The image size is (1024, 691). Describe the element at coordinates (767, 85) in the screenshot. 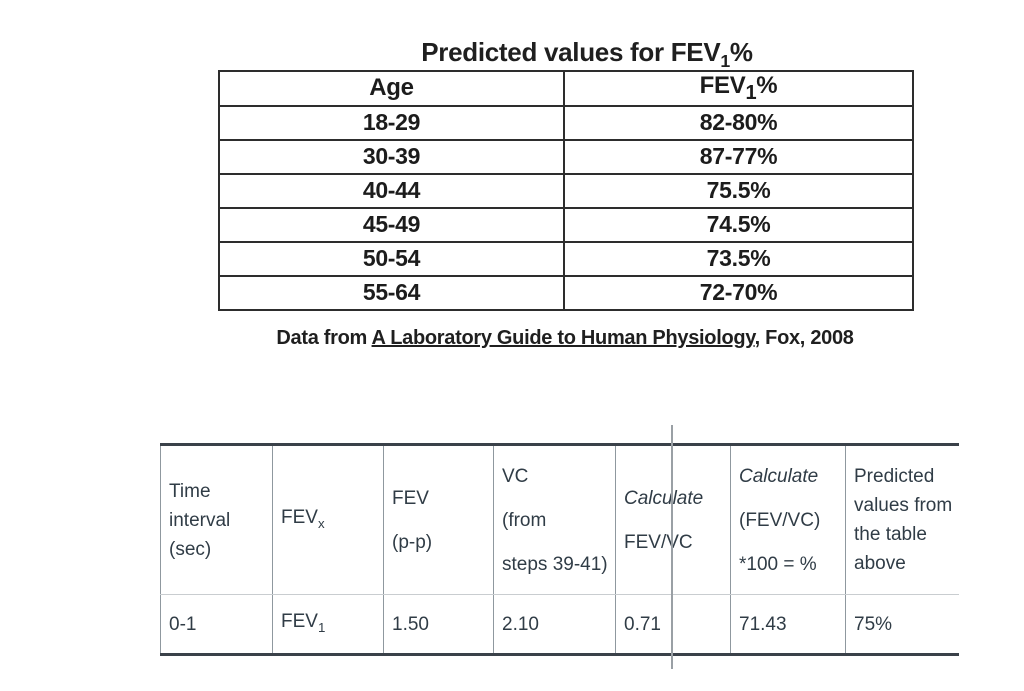

I see `fev-header-percent: %` at that location.